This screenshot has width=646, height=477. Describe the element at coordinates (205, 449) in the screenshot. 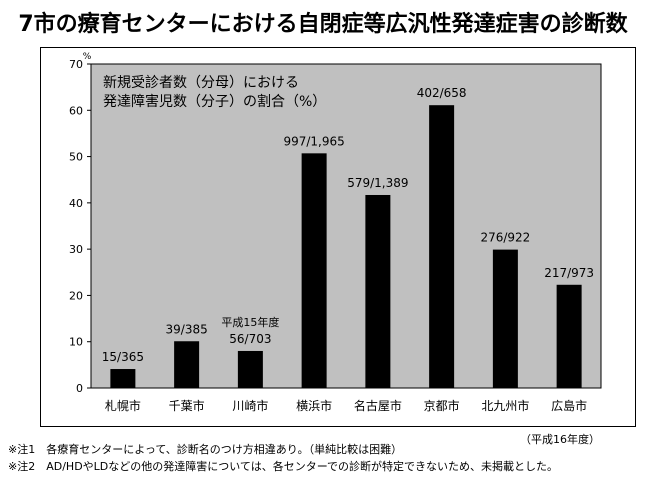

I see `note-1: ※注1 各療育センターによって、診断名のつけ方相違あり。（単純比較は困難）` at that location.